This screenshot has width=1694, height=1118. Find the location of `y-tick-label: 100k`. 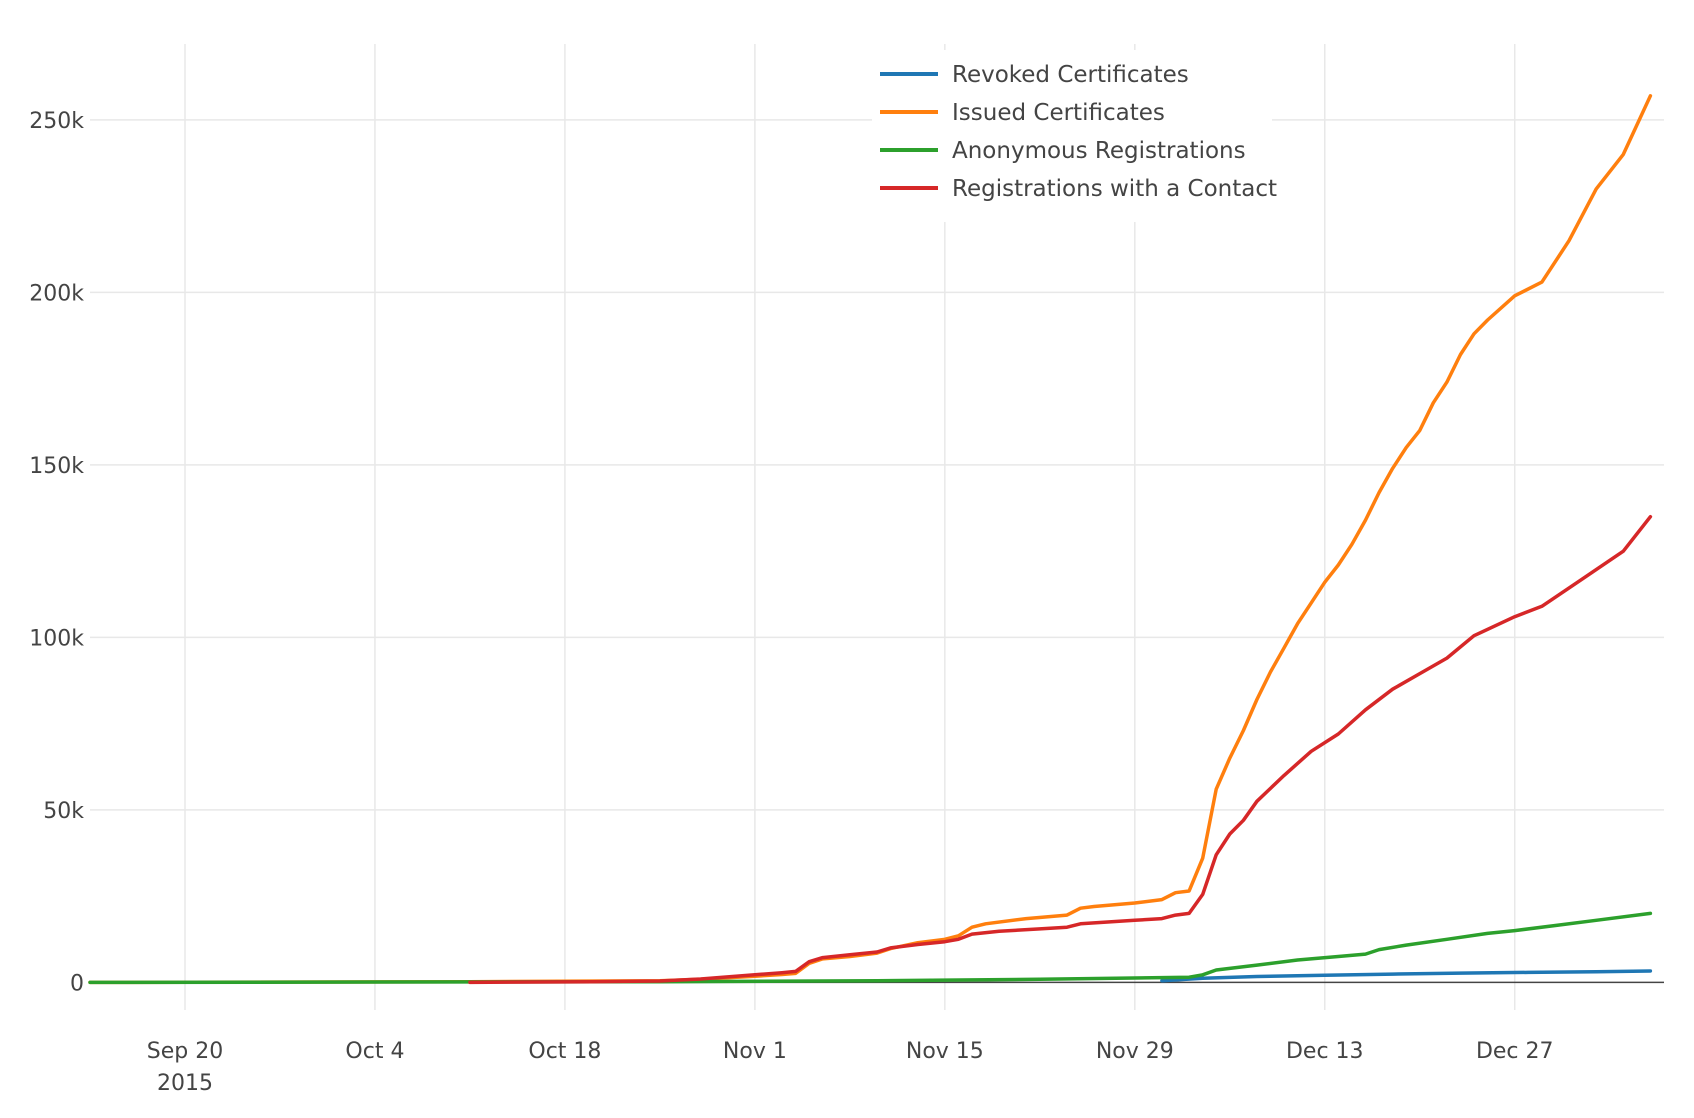

y-tick-label: 100k is located at coordinates (56, 638).